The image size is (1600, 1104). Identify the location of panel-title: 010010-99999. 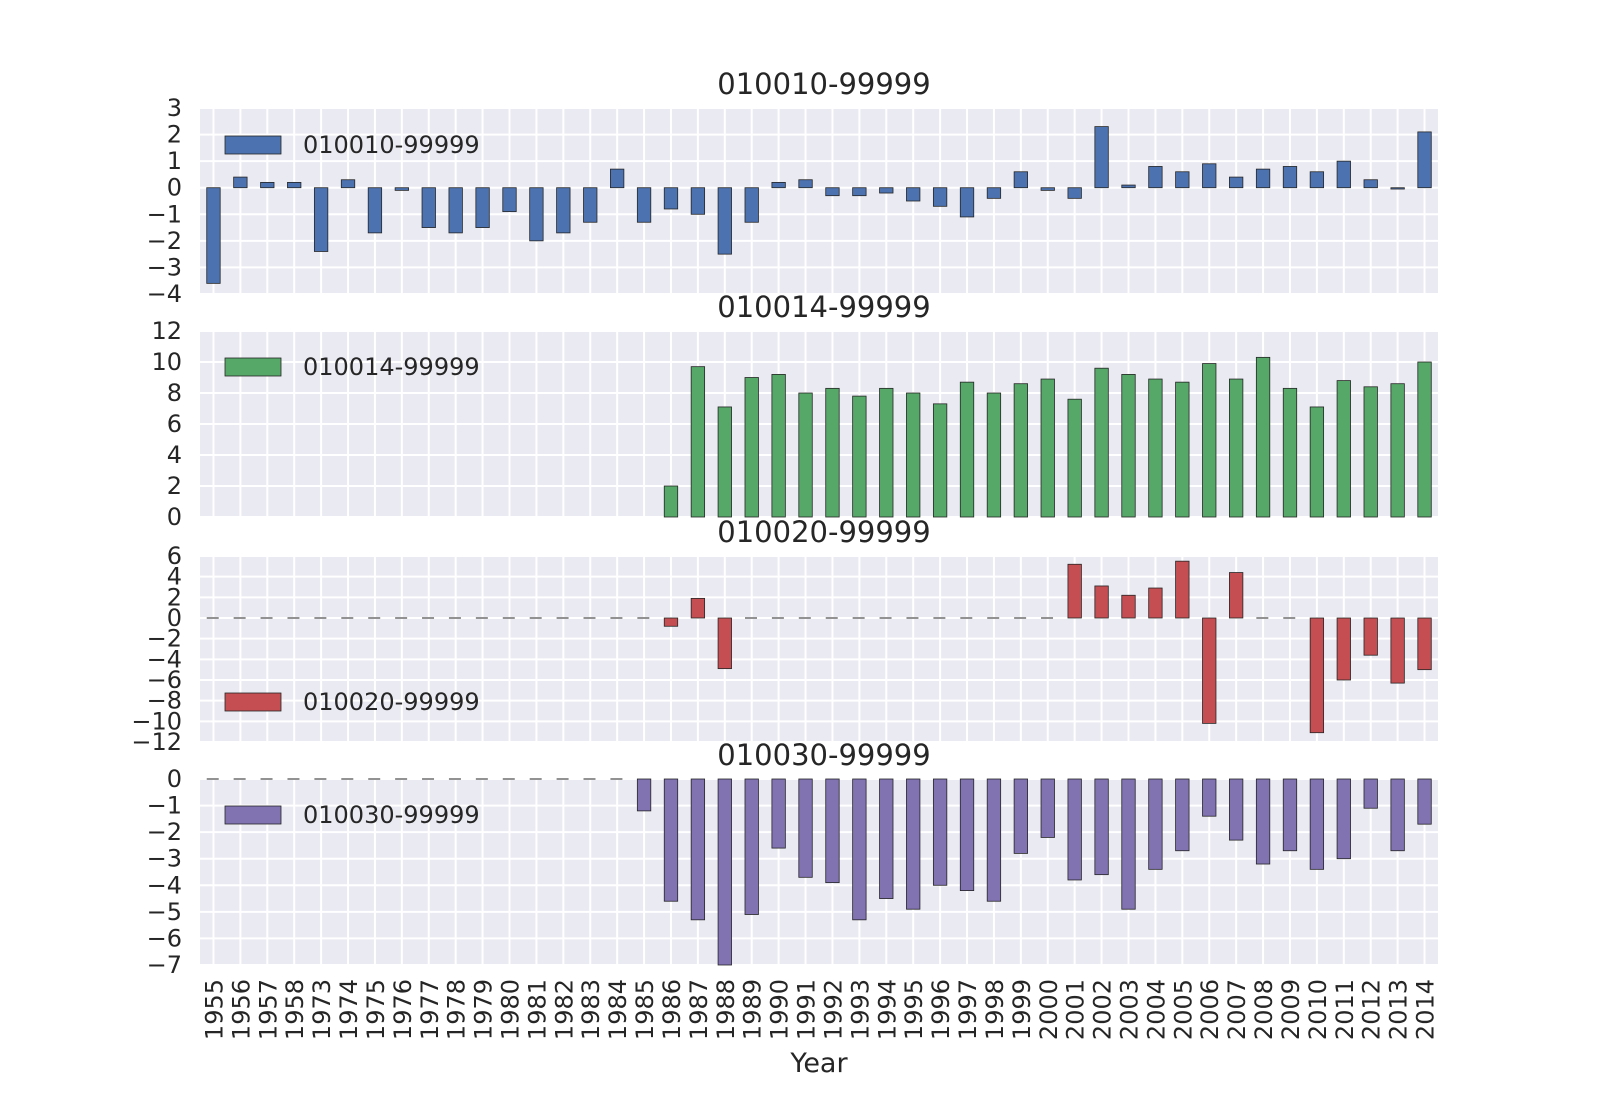
(823, 84).